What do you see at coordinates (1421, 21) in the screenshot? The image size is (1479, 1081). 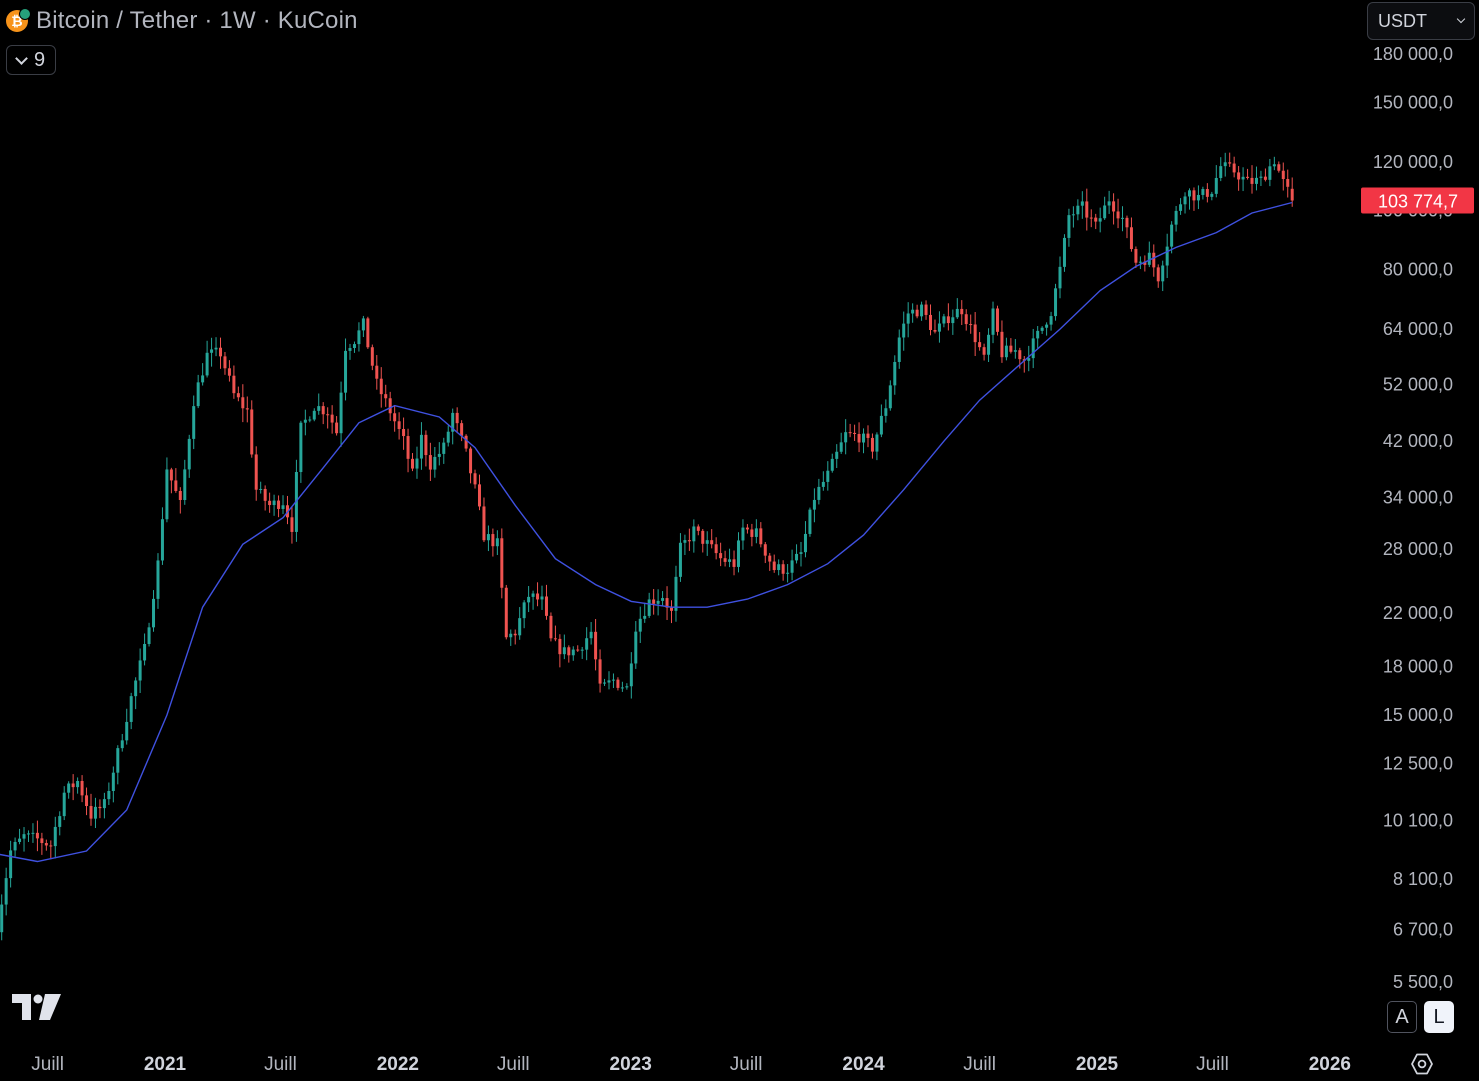 I see `currency-select: USDT` at bounding box center [1421, 21].